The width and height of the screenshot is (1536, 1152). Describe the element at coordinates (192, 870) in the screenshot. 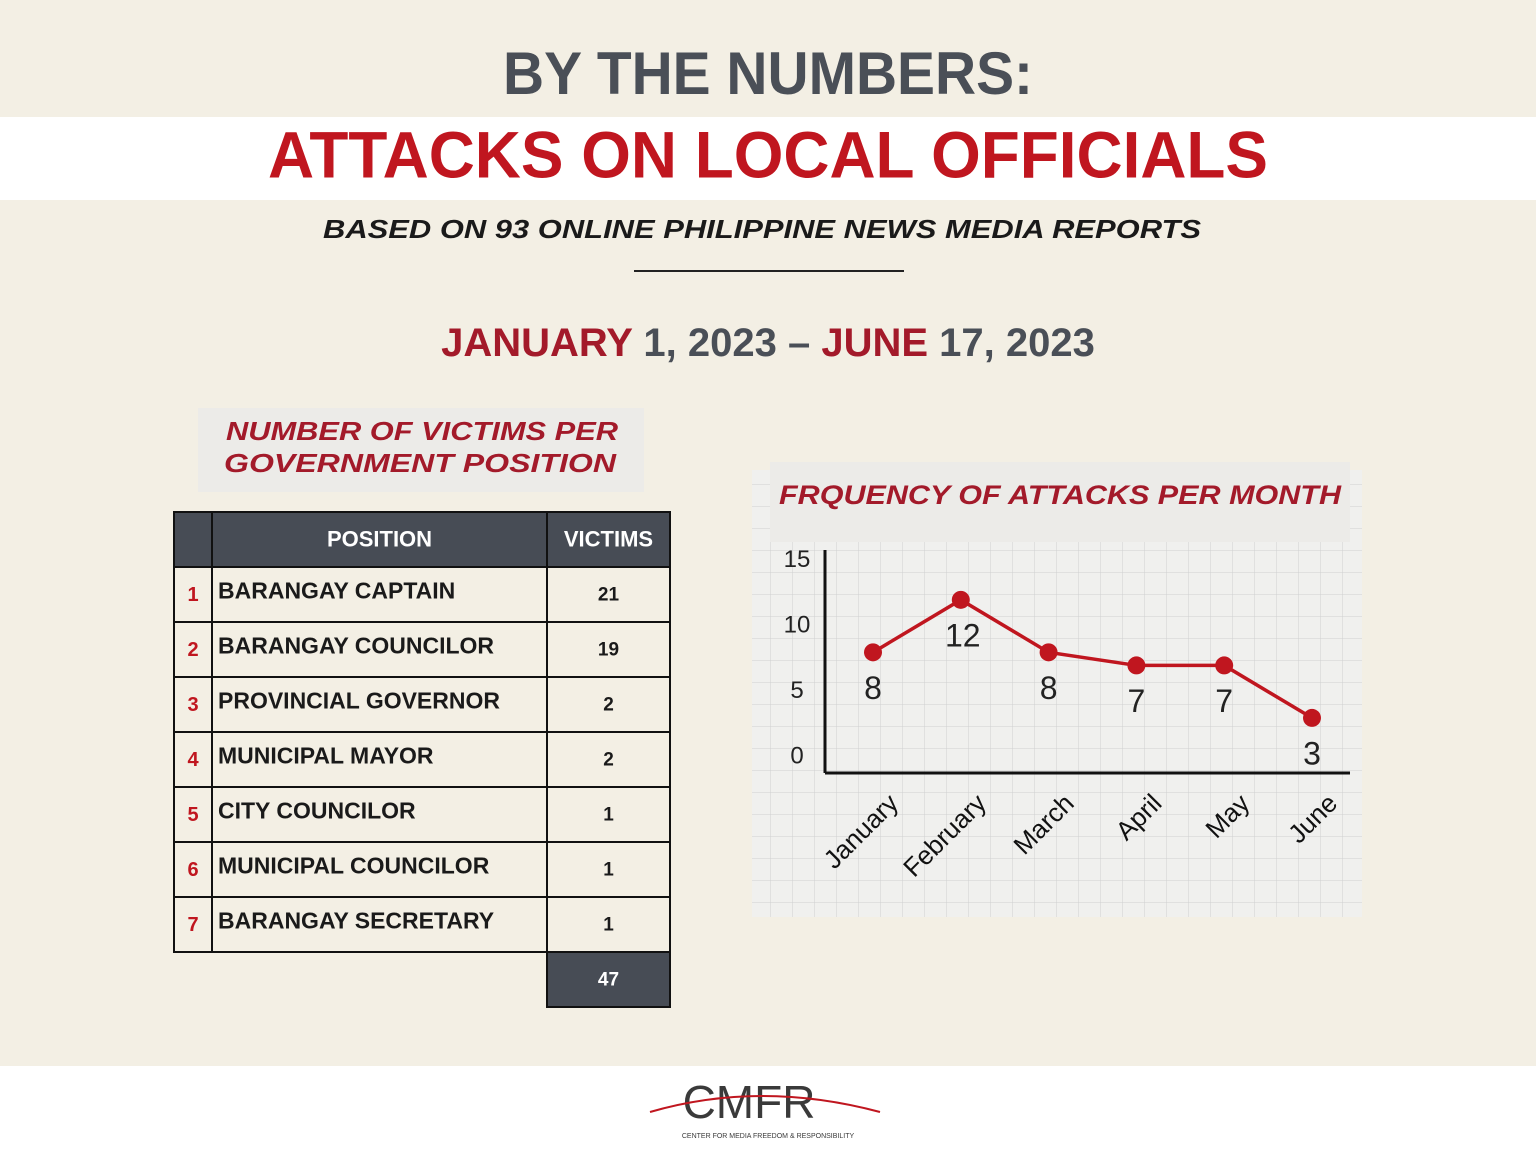

I see `row-rank: 6` at that location.